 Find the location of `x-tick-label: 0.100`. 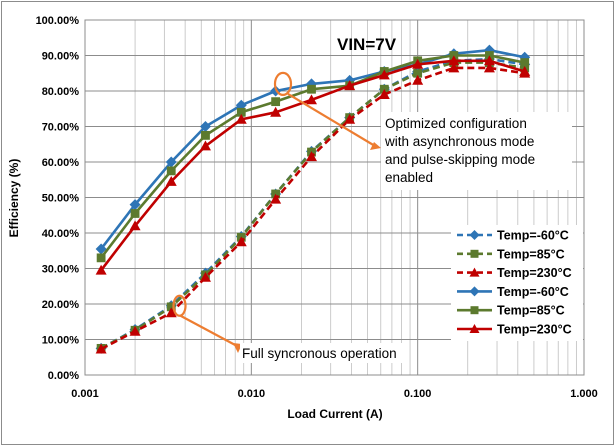

x-tick-label: 0.100 is located at coordinates (418, 394).